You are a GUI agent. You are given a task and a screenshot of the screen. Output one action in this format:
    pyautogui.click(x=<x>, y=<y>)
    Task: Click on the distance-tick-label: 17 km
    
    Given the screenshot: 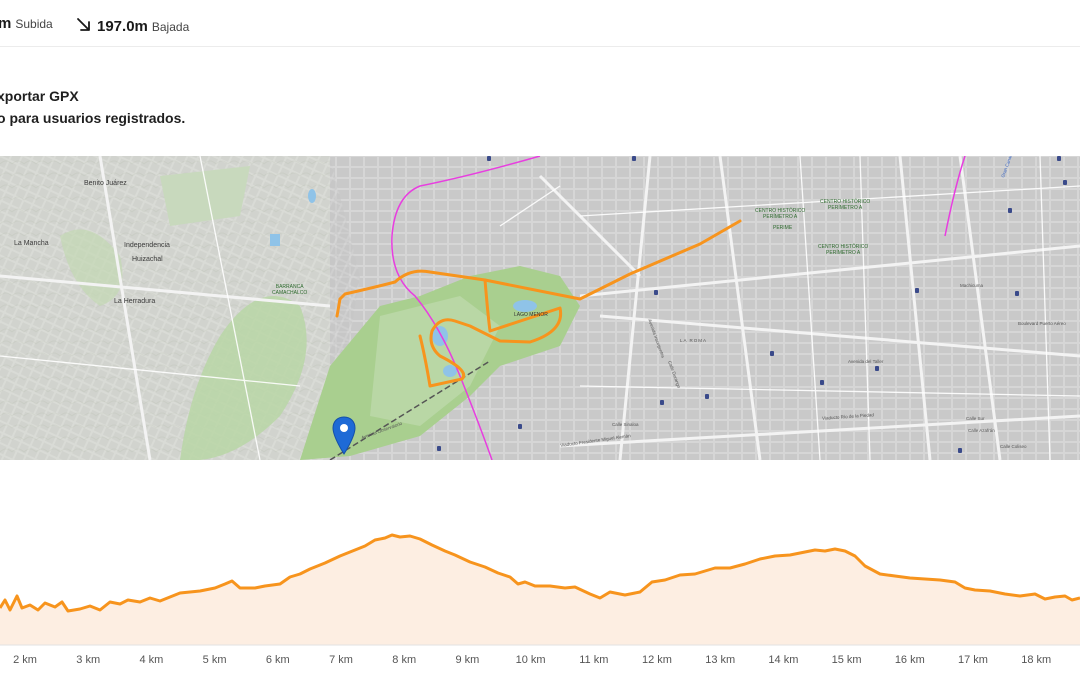 What is the action you would take?
    pyautogui.click(x=973, y=660)
    